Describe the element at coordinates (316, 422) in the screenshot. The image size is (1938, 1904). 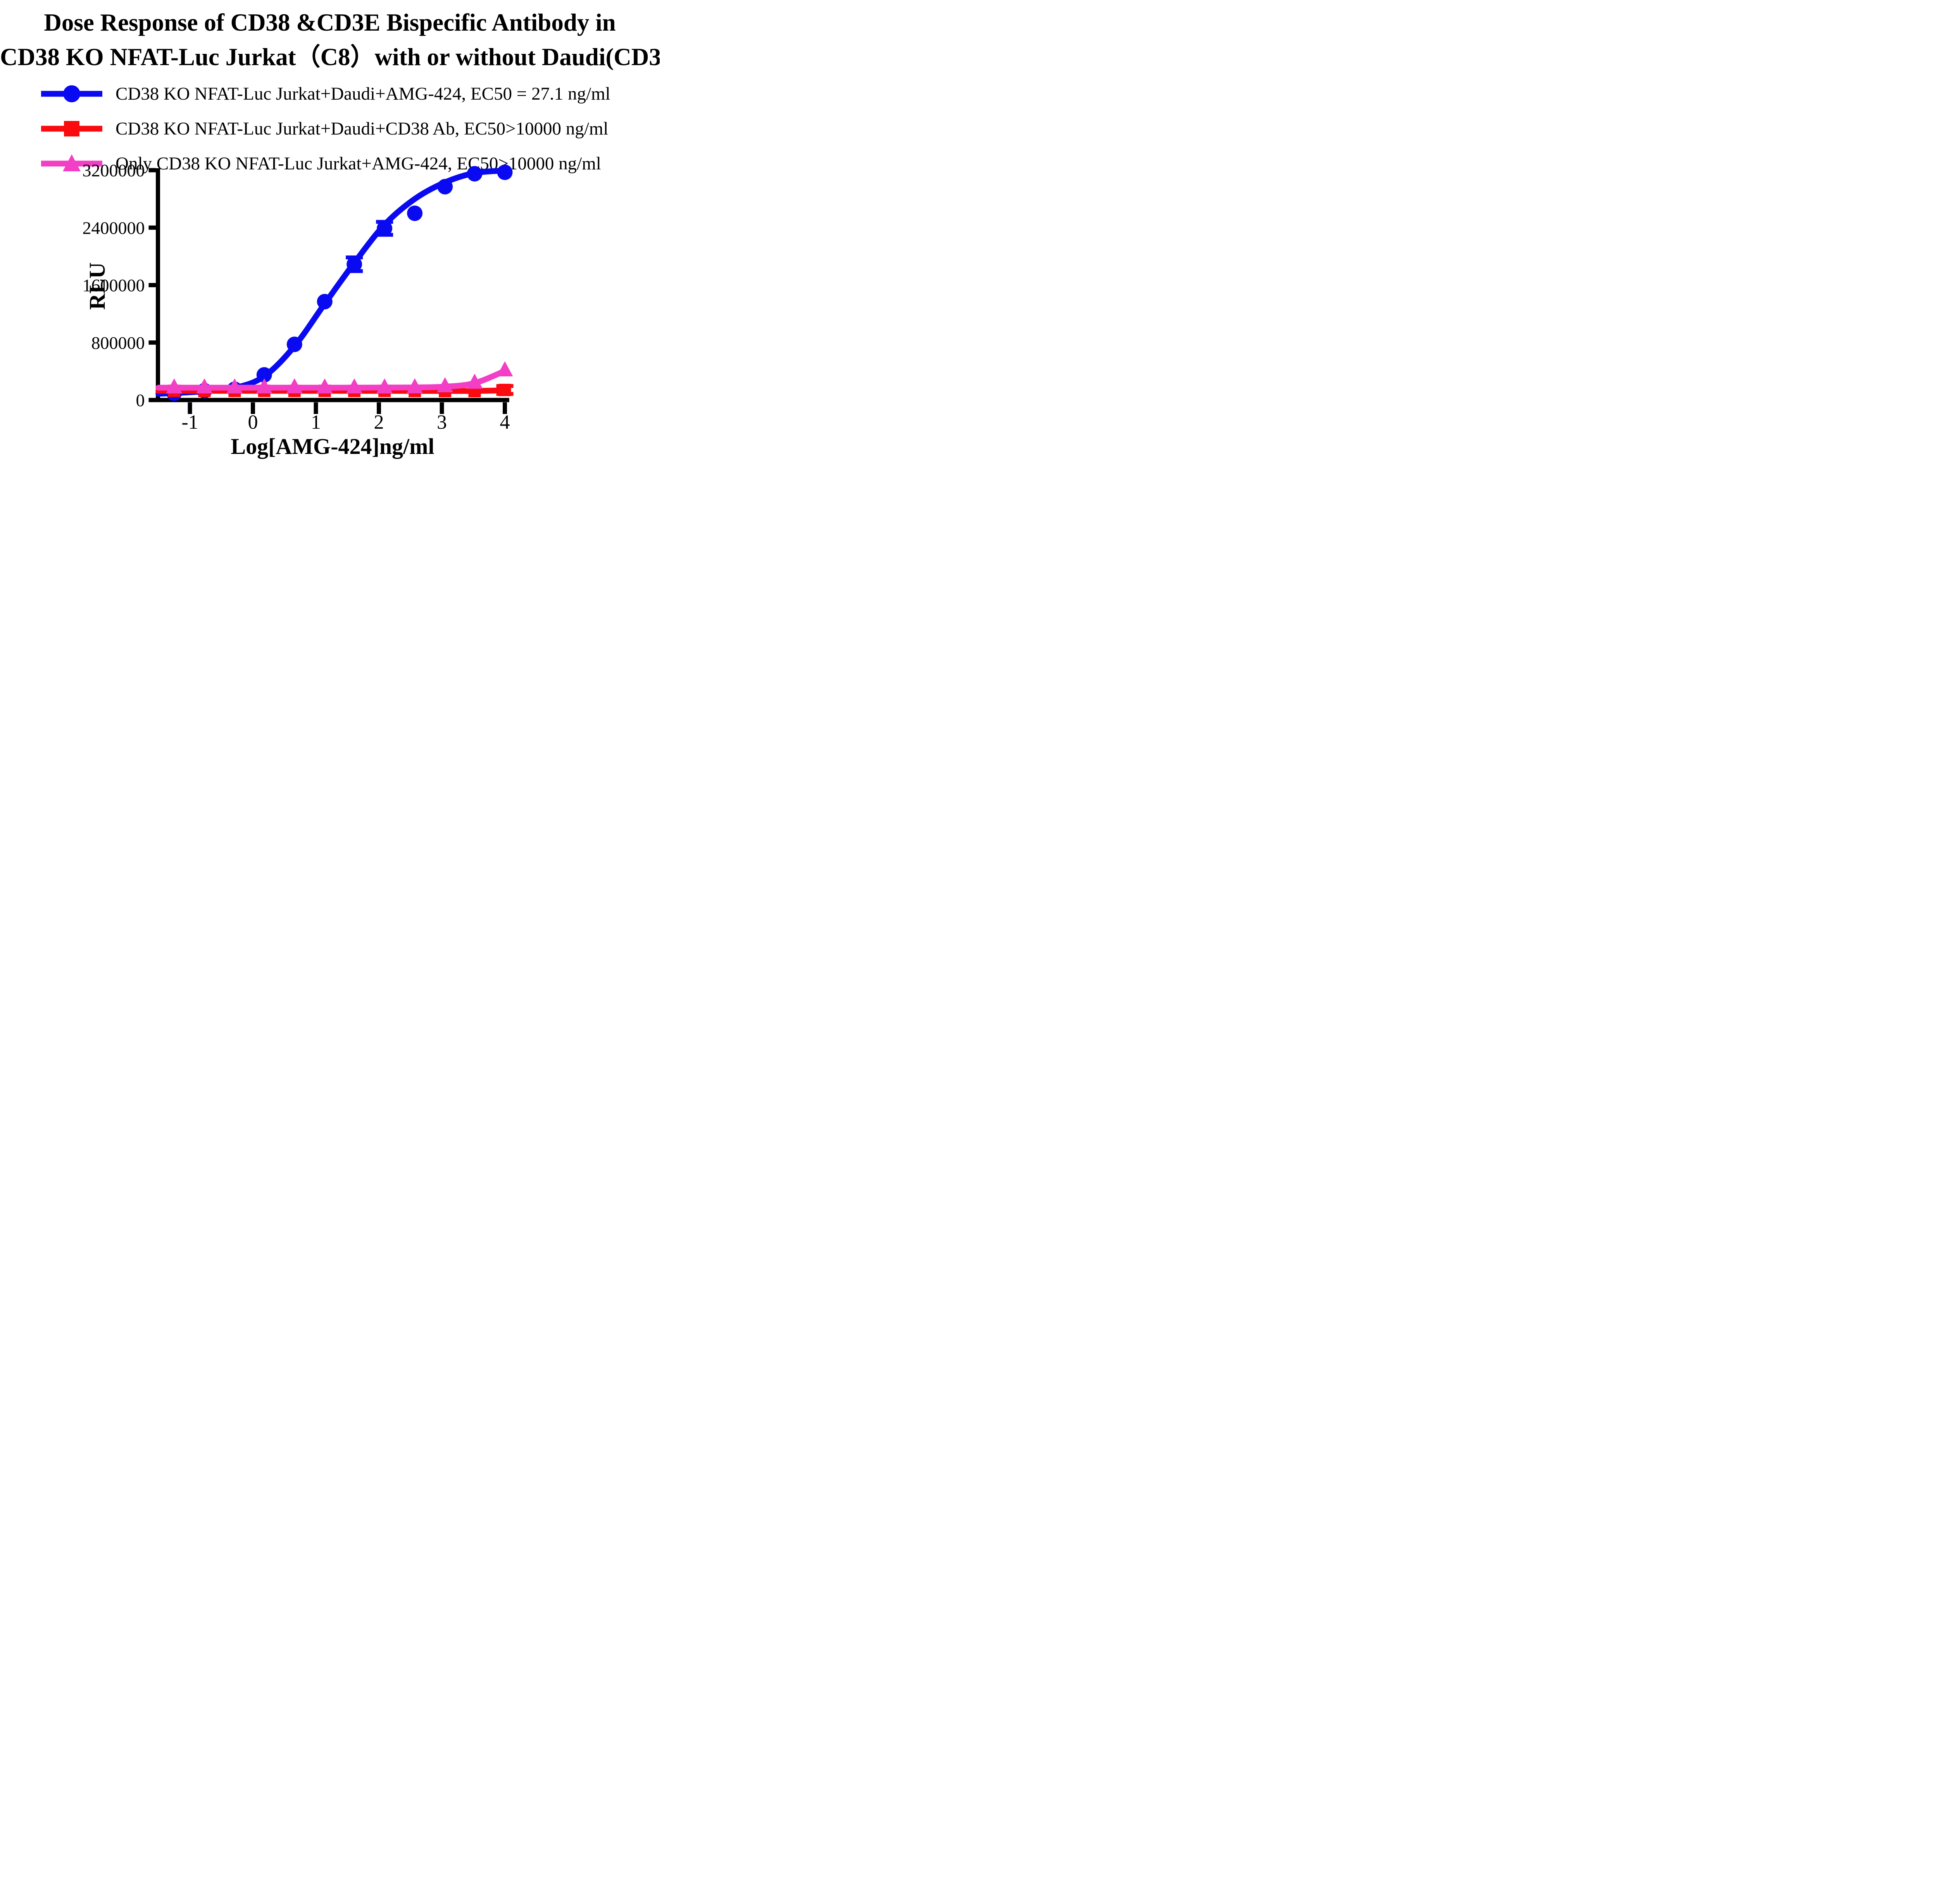
I see `x-tick-label: 1` at that location.